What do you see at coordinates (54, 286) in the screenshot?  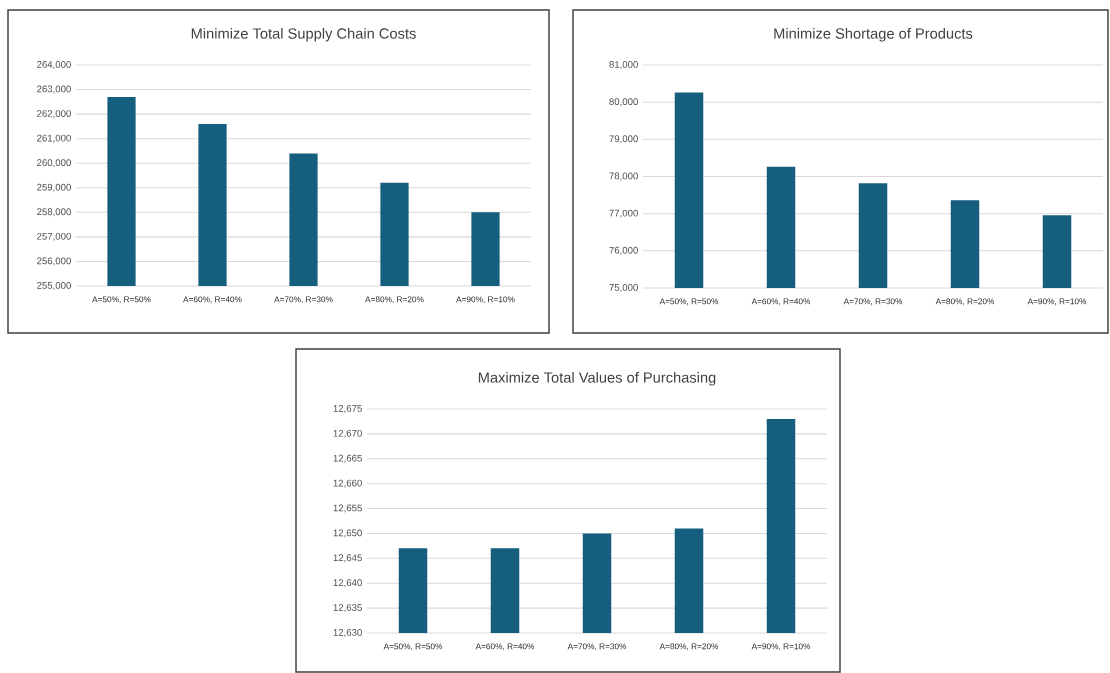 I see `y-tick-label: 255,000` at bounding box center [54, 286].